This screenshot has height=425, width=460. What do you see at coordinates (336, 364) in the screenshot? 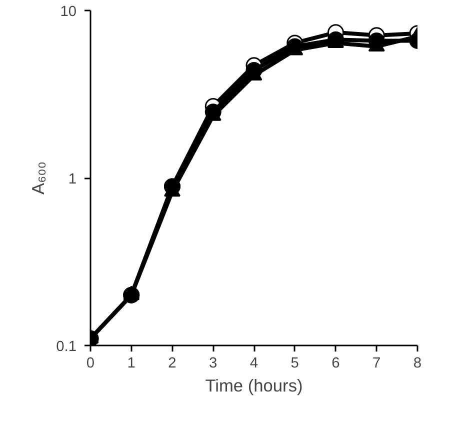
I see `x-tick-label: 6` at bounding box center [336, 364].